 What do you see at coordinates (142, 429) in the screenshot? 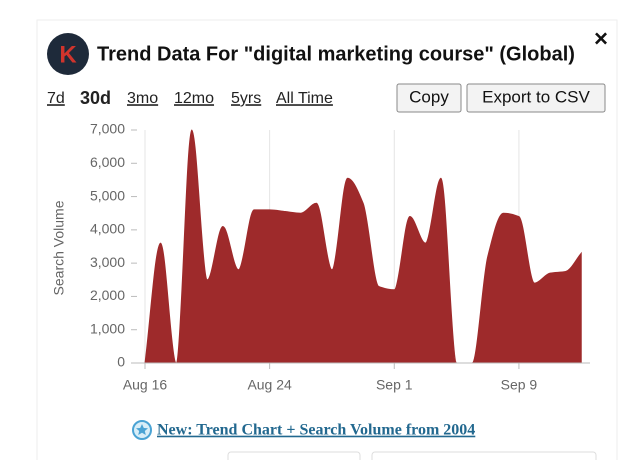
I see `star` at bounding box center [142, 429].